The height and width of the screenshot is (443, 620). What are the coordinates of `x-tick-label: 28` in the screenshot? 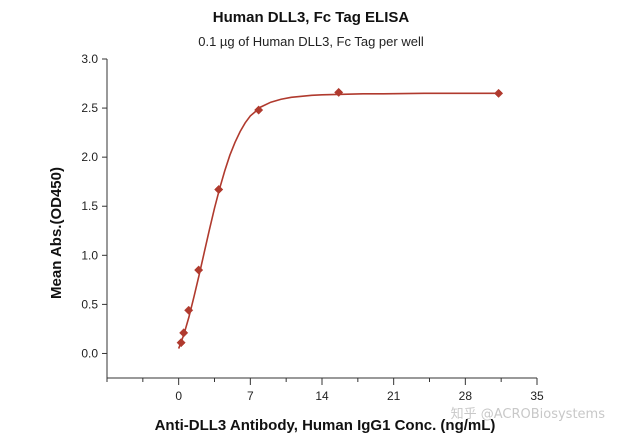 It's located at (466, 396).